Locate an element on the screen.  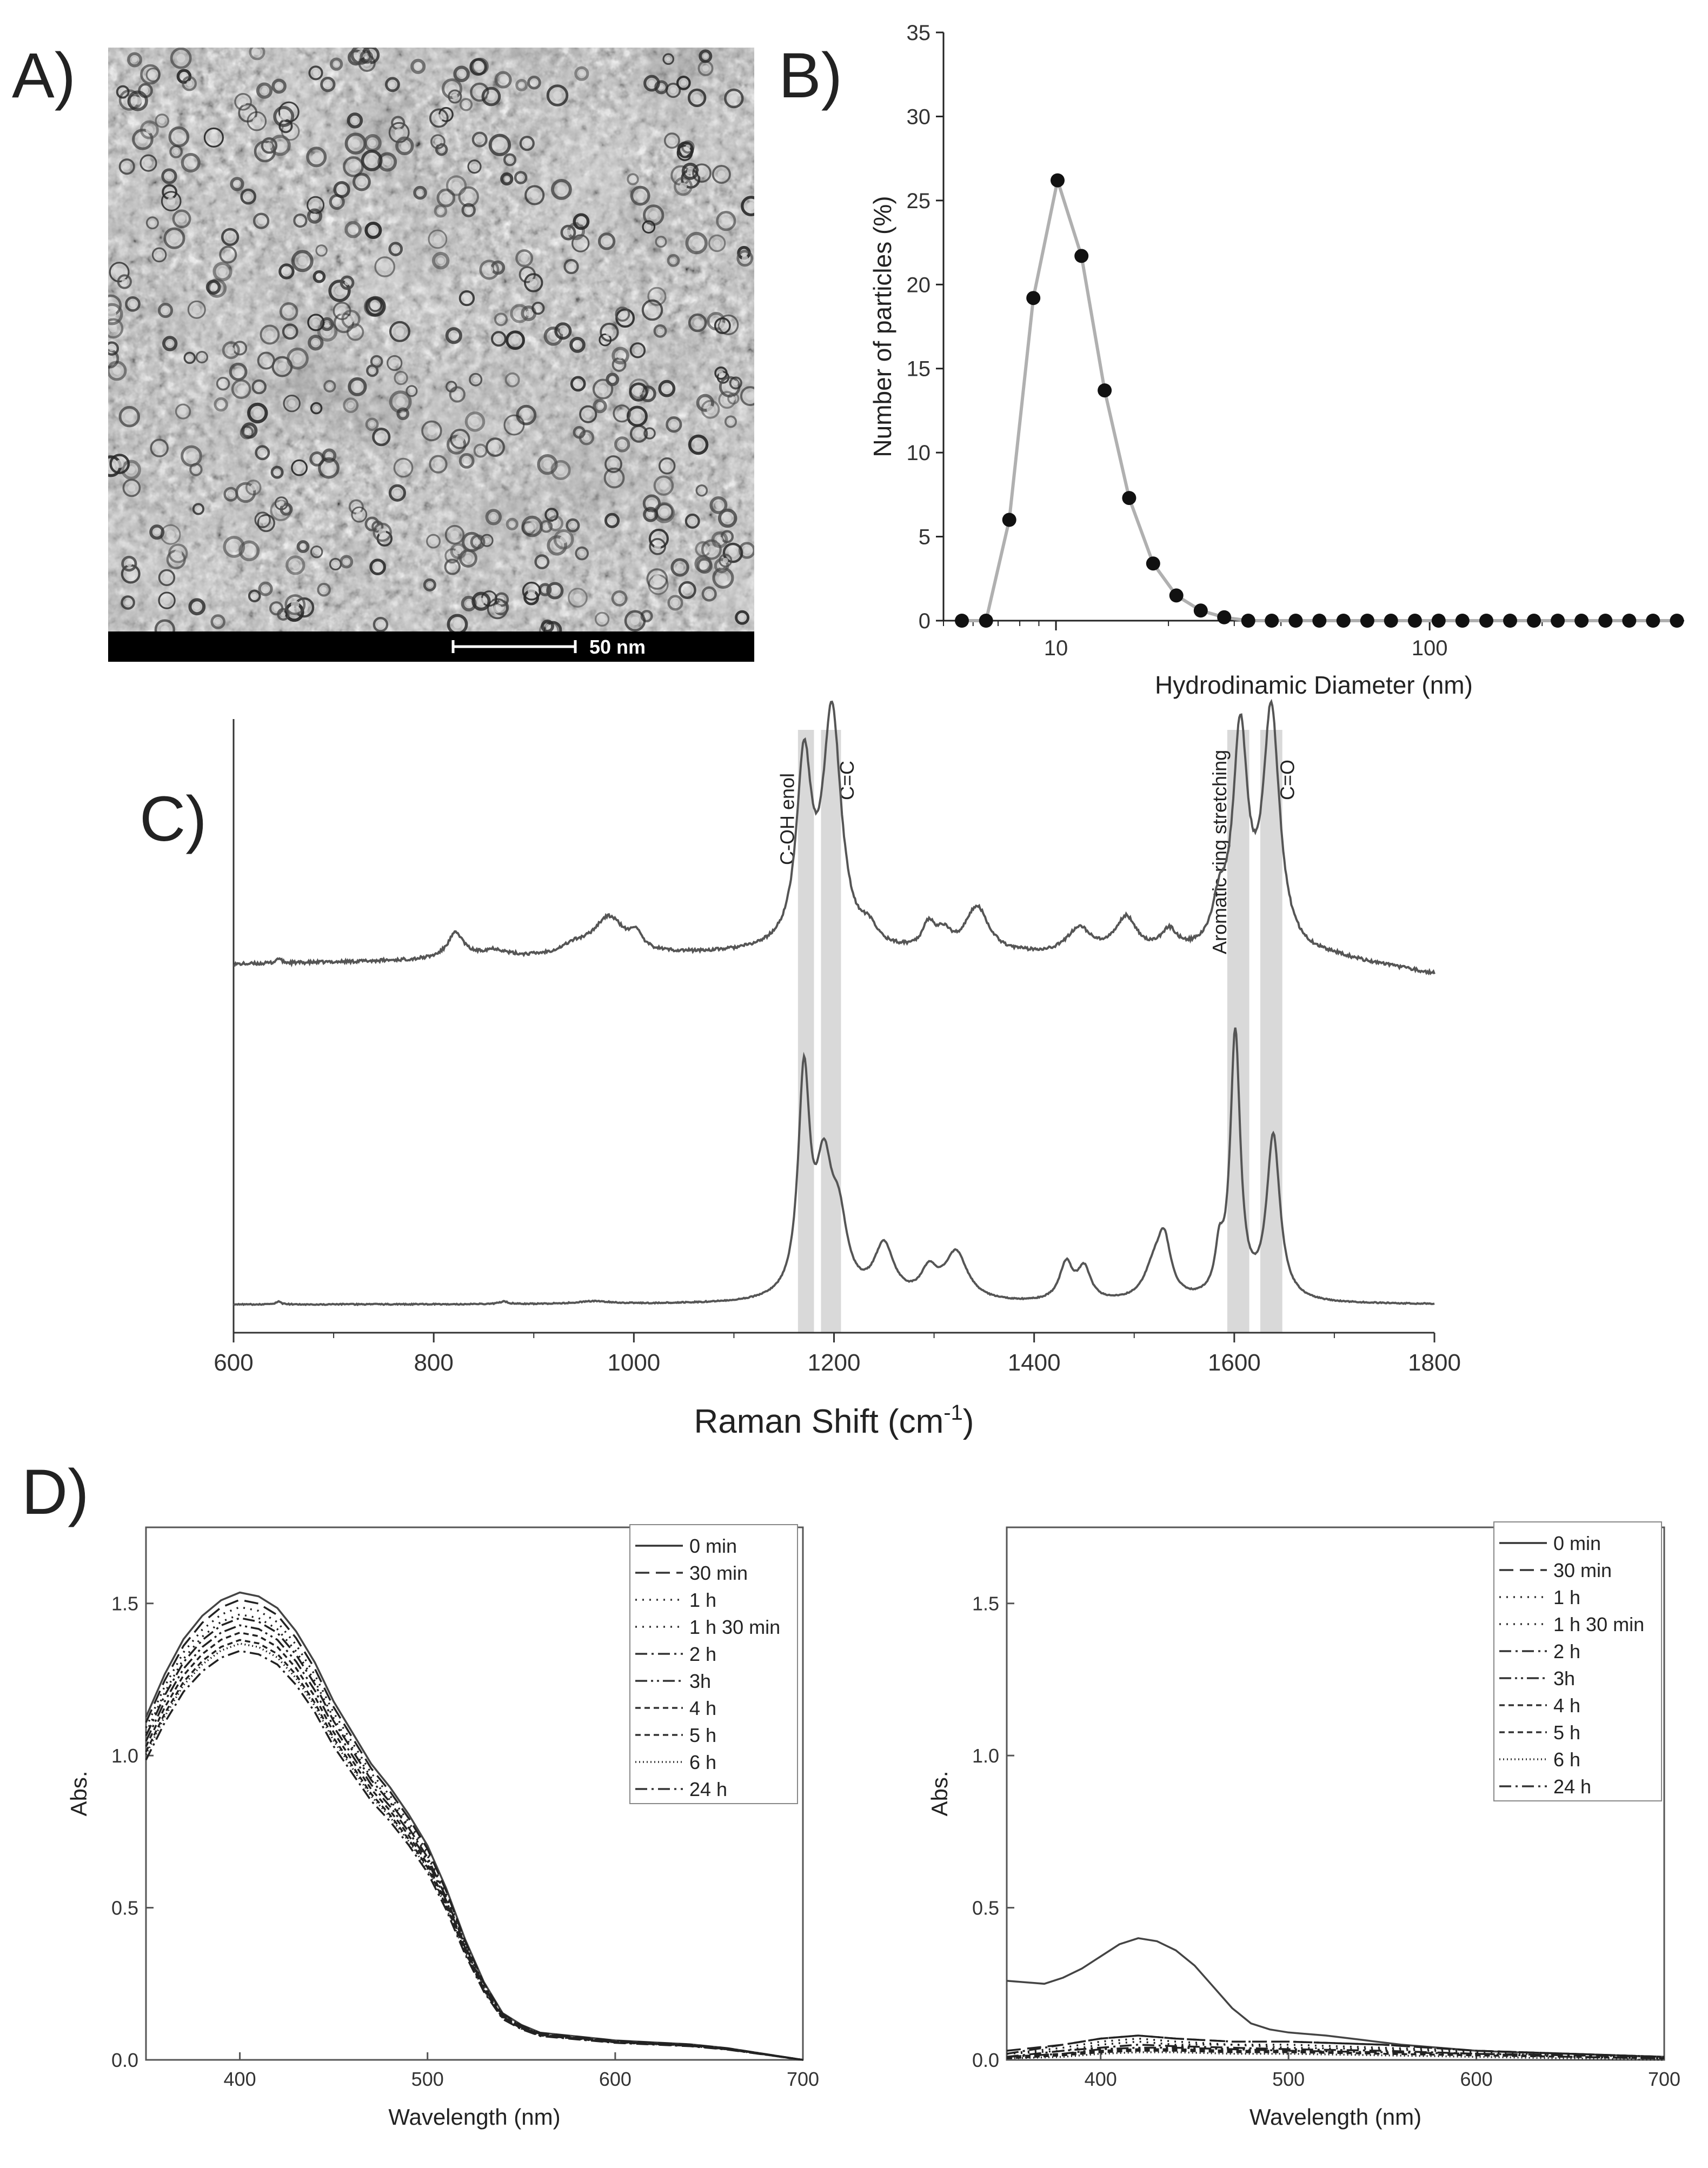
x-tick-label: 1600 is located at coordinates (1234, 1362).